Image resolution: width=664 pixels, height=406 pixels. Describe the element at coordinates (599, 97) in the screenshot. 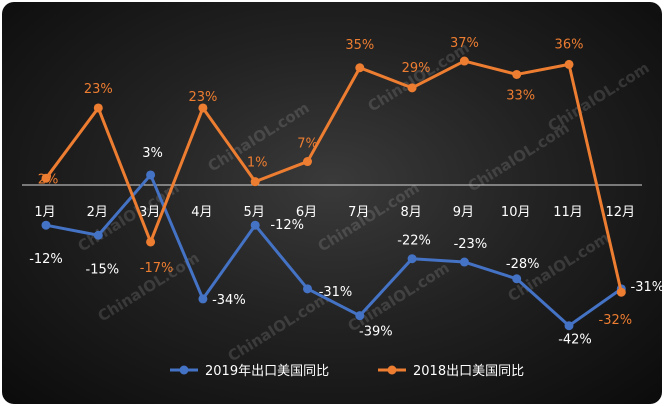

I see `watermark-text: ChinaIOL.com` at that location.